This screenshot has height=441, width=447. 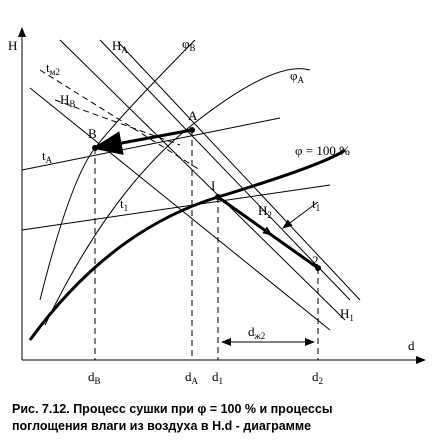 I want to click on label: HB, so click(x=67, y=100).